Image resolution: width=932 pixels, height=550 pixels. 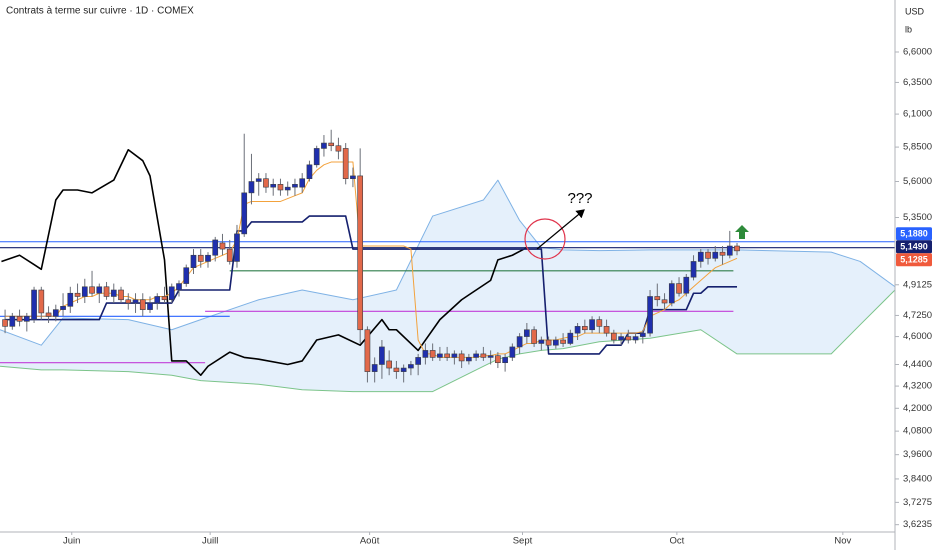 What do you see at coordinates (545, 239) in the screenshot?
I see `highlight-circle` at bounding box center [545, 239].